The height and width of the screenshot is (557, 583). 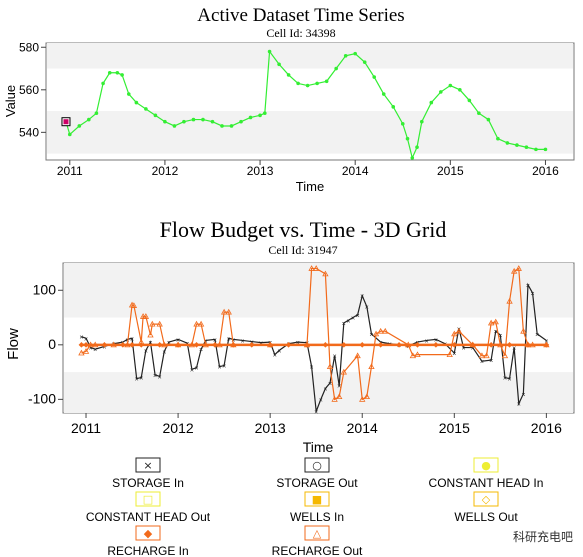 I want to click on legend-symbol: ×, so click(x=147, y=465).